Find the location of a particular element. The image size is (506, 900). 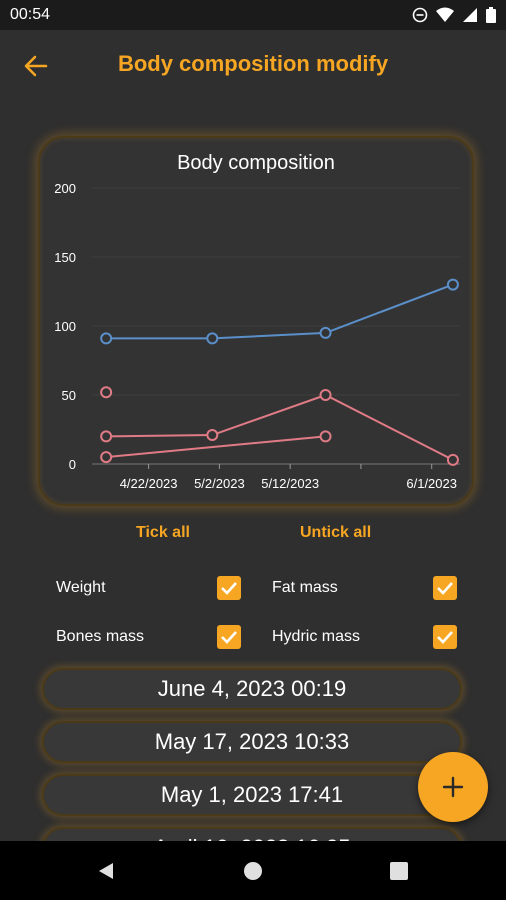

bones-mass-checkbox is located at coordinates (229, 637).